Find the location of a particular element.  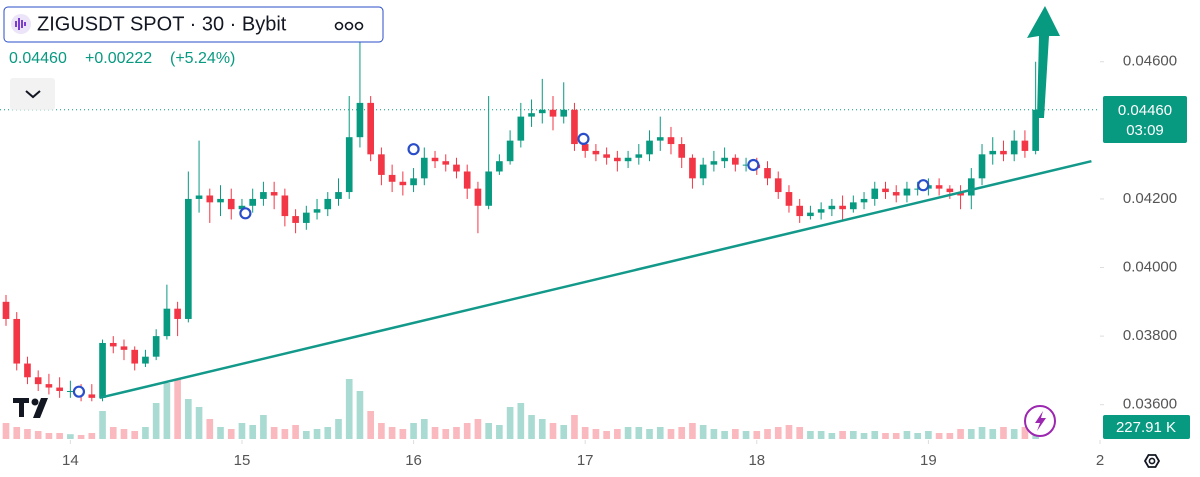

symbol-box is located at coordinates (193, 24).